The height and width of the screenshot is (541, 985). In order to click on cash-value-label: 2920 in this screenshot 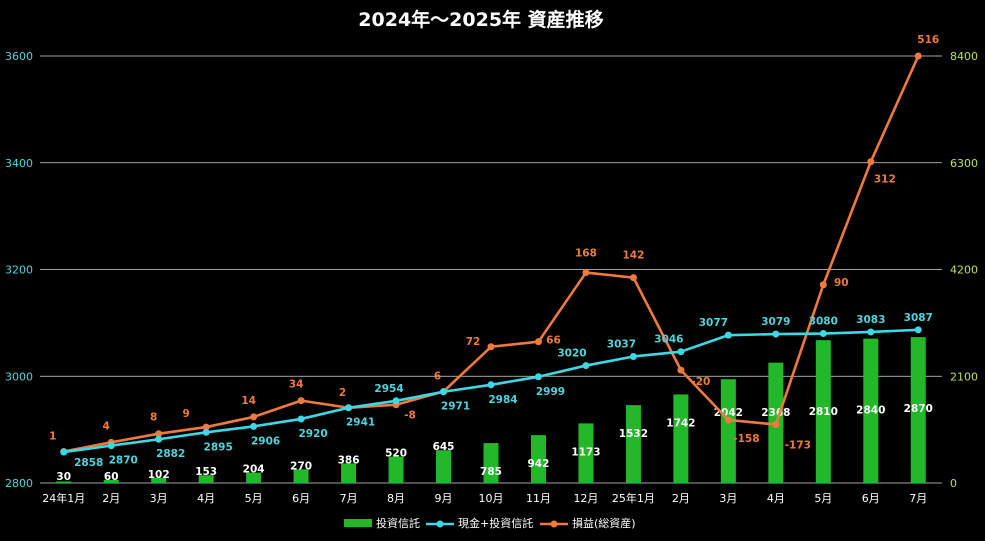, I will do `click(312, 434)`.